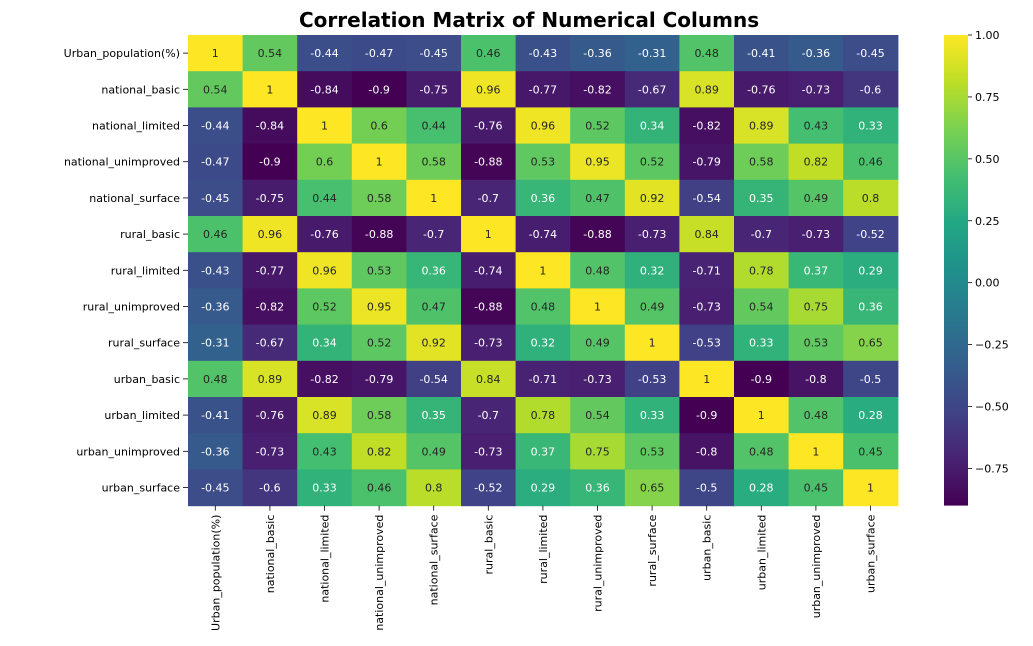  What do you see at coordinates (136, 126) in the screenshot?
I see `row-label: national_limited` at bounding box center [136, 126].